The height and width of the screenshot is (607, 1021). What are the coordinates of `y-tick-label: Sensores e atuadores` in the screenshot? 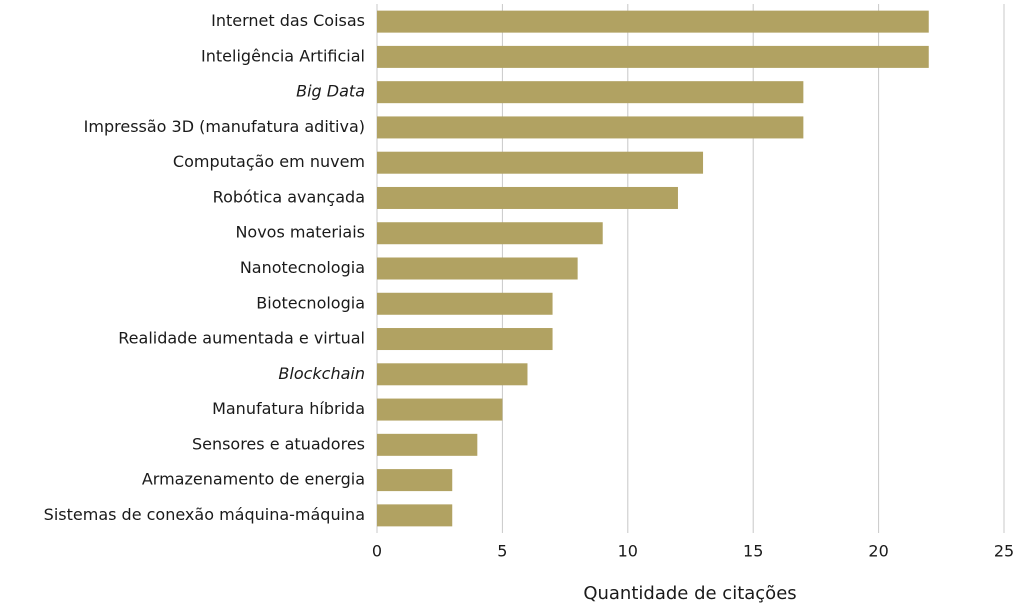 It's located at (278, 443).